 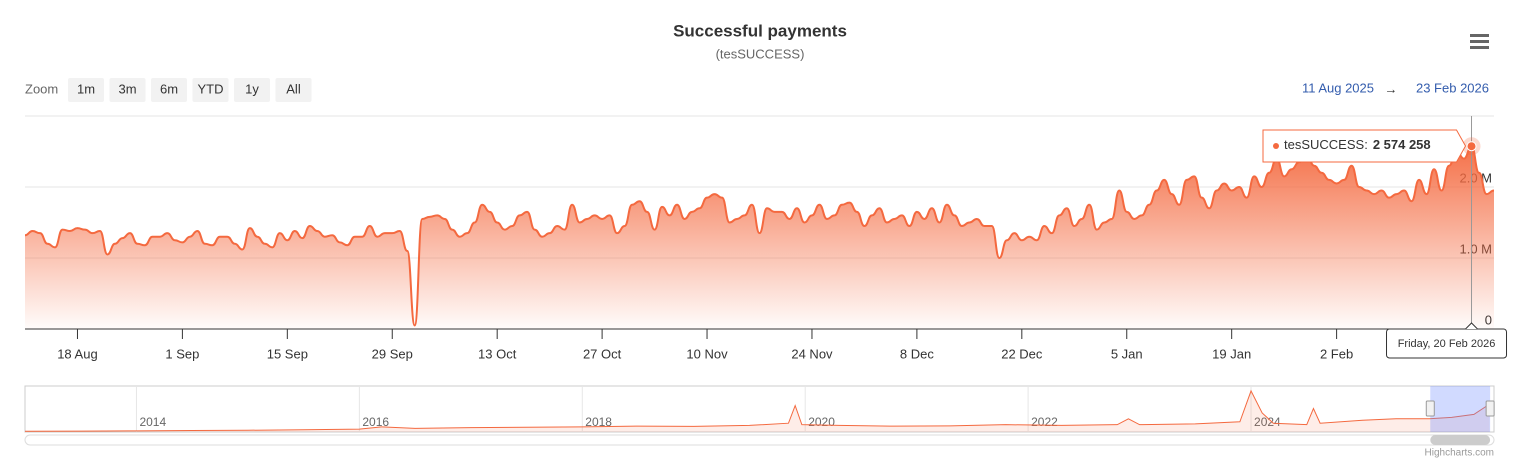 What do you see at coordinates (1391, 88) in the screenshot?
I see `range-arrow: →` at bounding box center [1391, 88].